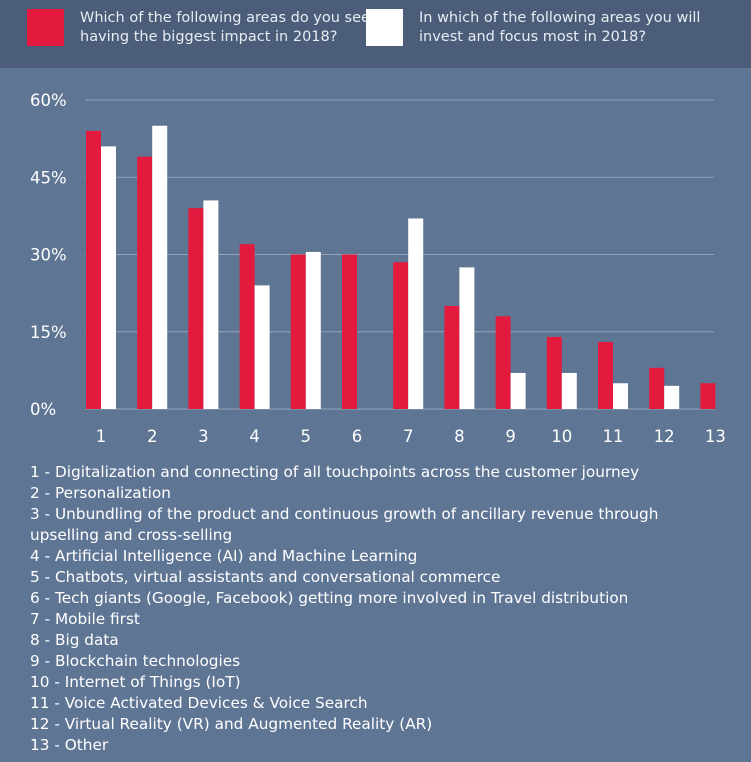 The image size is (751, 762). Describe the element at coordinates (100, 493) in the screenshot. I see `category-description-item: 2 - Personalization` at that location.